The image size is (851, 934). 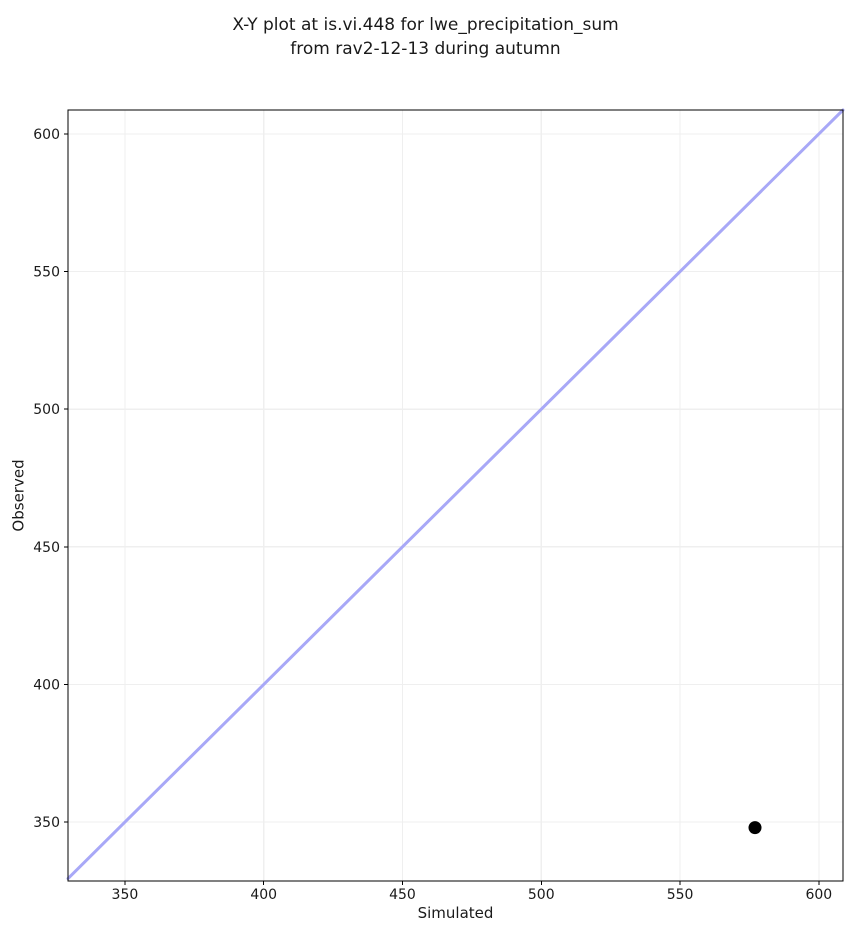 I want to click on y-tick-label: 400, so click(x=46, y=685).